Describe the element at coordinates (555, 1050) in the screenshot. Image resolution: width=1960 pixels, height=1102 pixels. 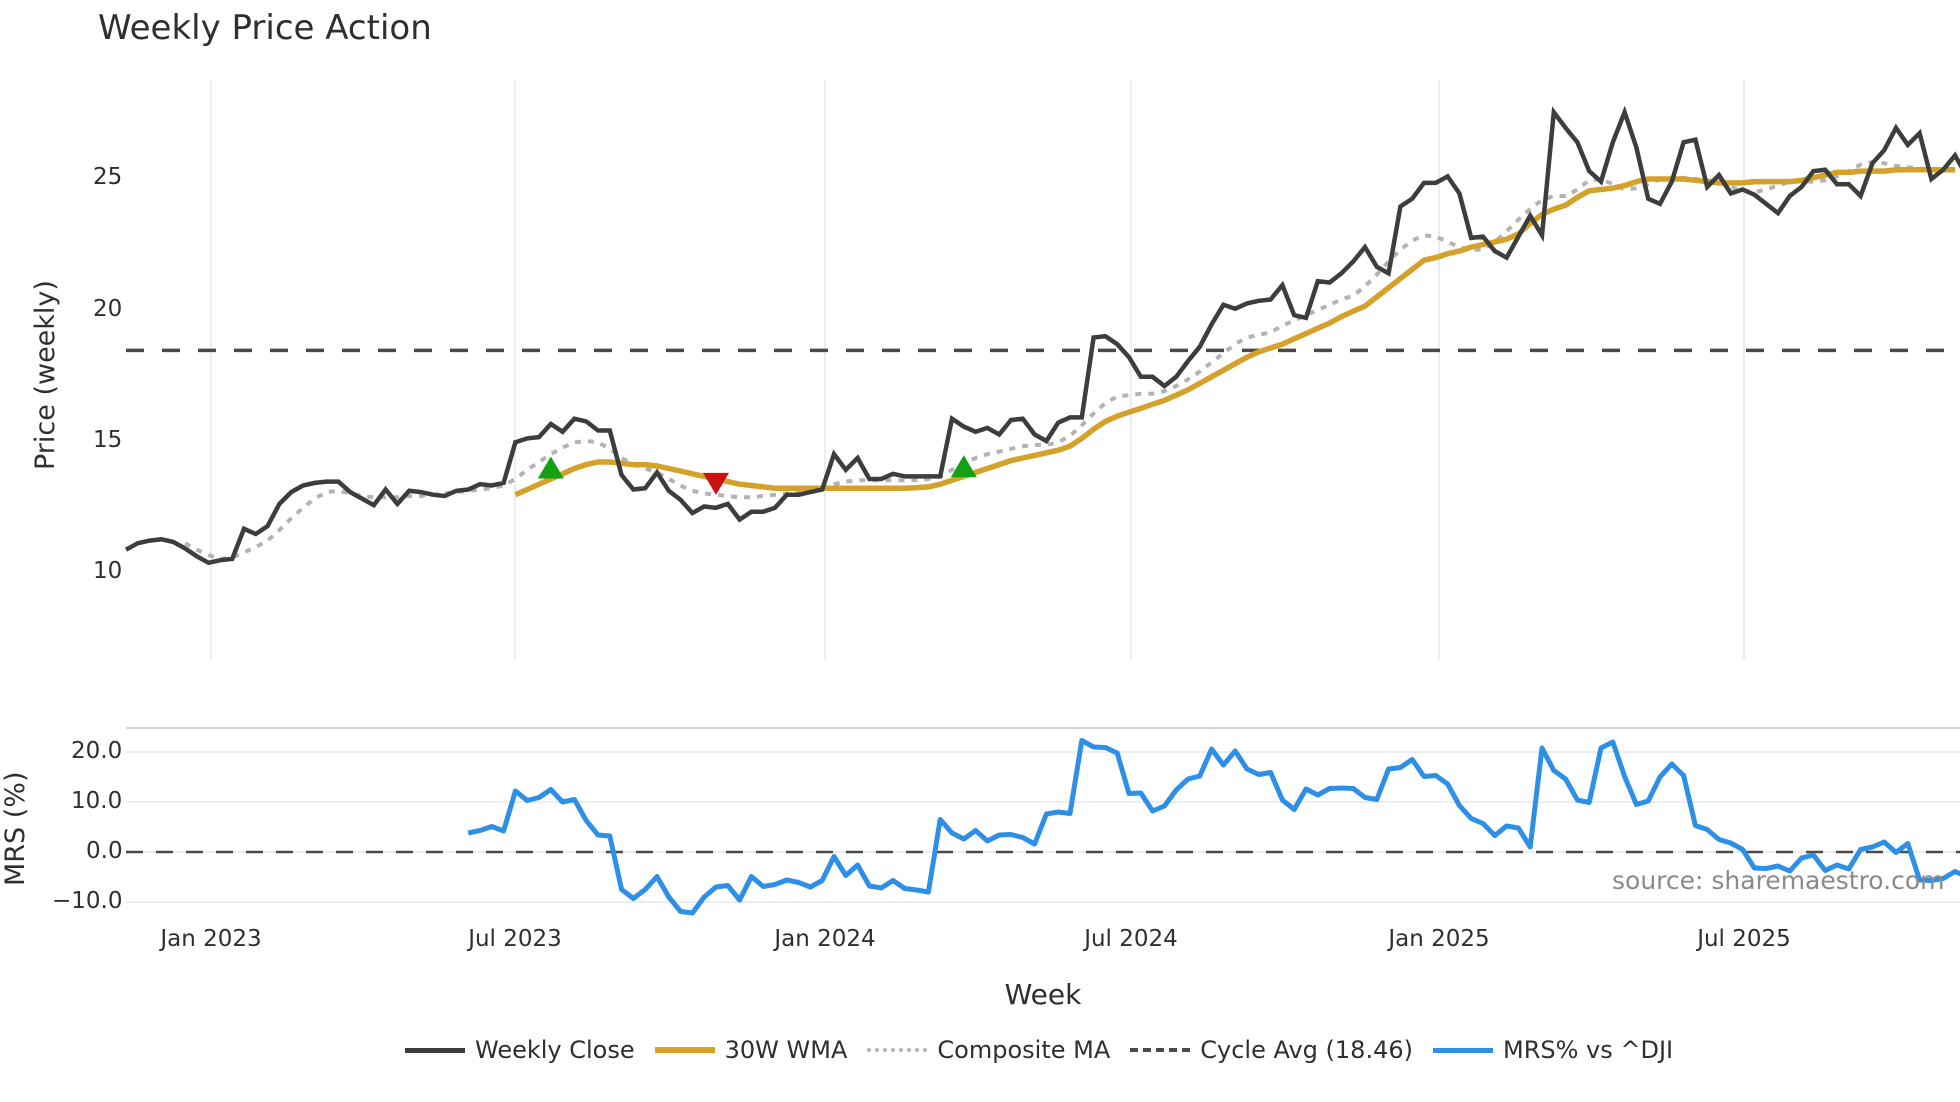
I see `legend-label: Weekly Close` at that location.